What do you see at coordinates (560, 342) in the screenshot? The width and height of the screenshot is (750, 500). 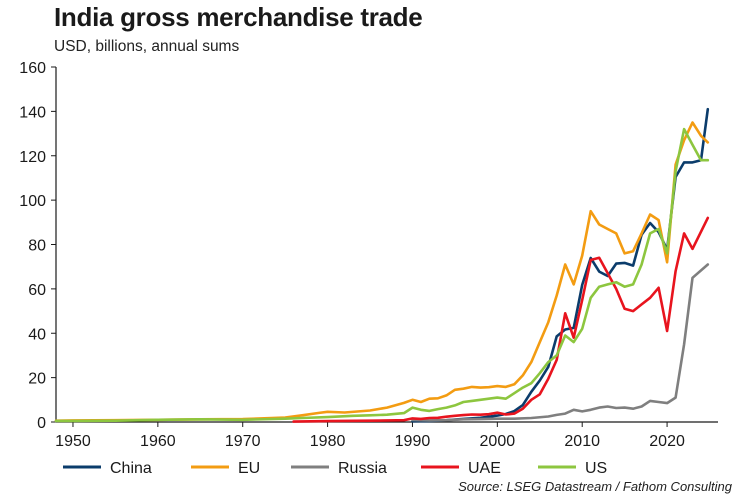 I see `series-line-russia` at bounding box center [560, 342].